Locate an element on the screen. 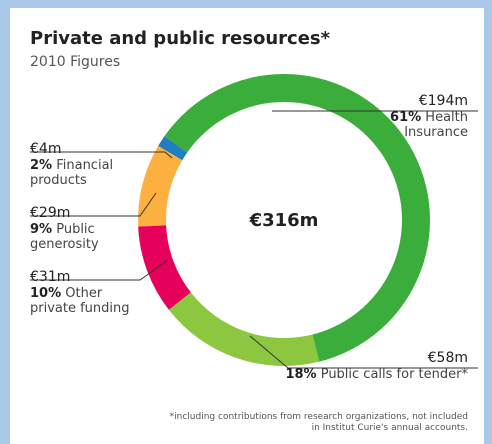  segment-label: €58m 18% Public calls for tender* is located at coordinates (358, 366).